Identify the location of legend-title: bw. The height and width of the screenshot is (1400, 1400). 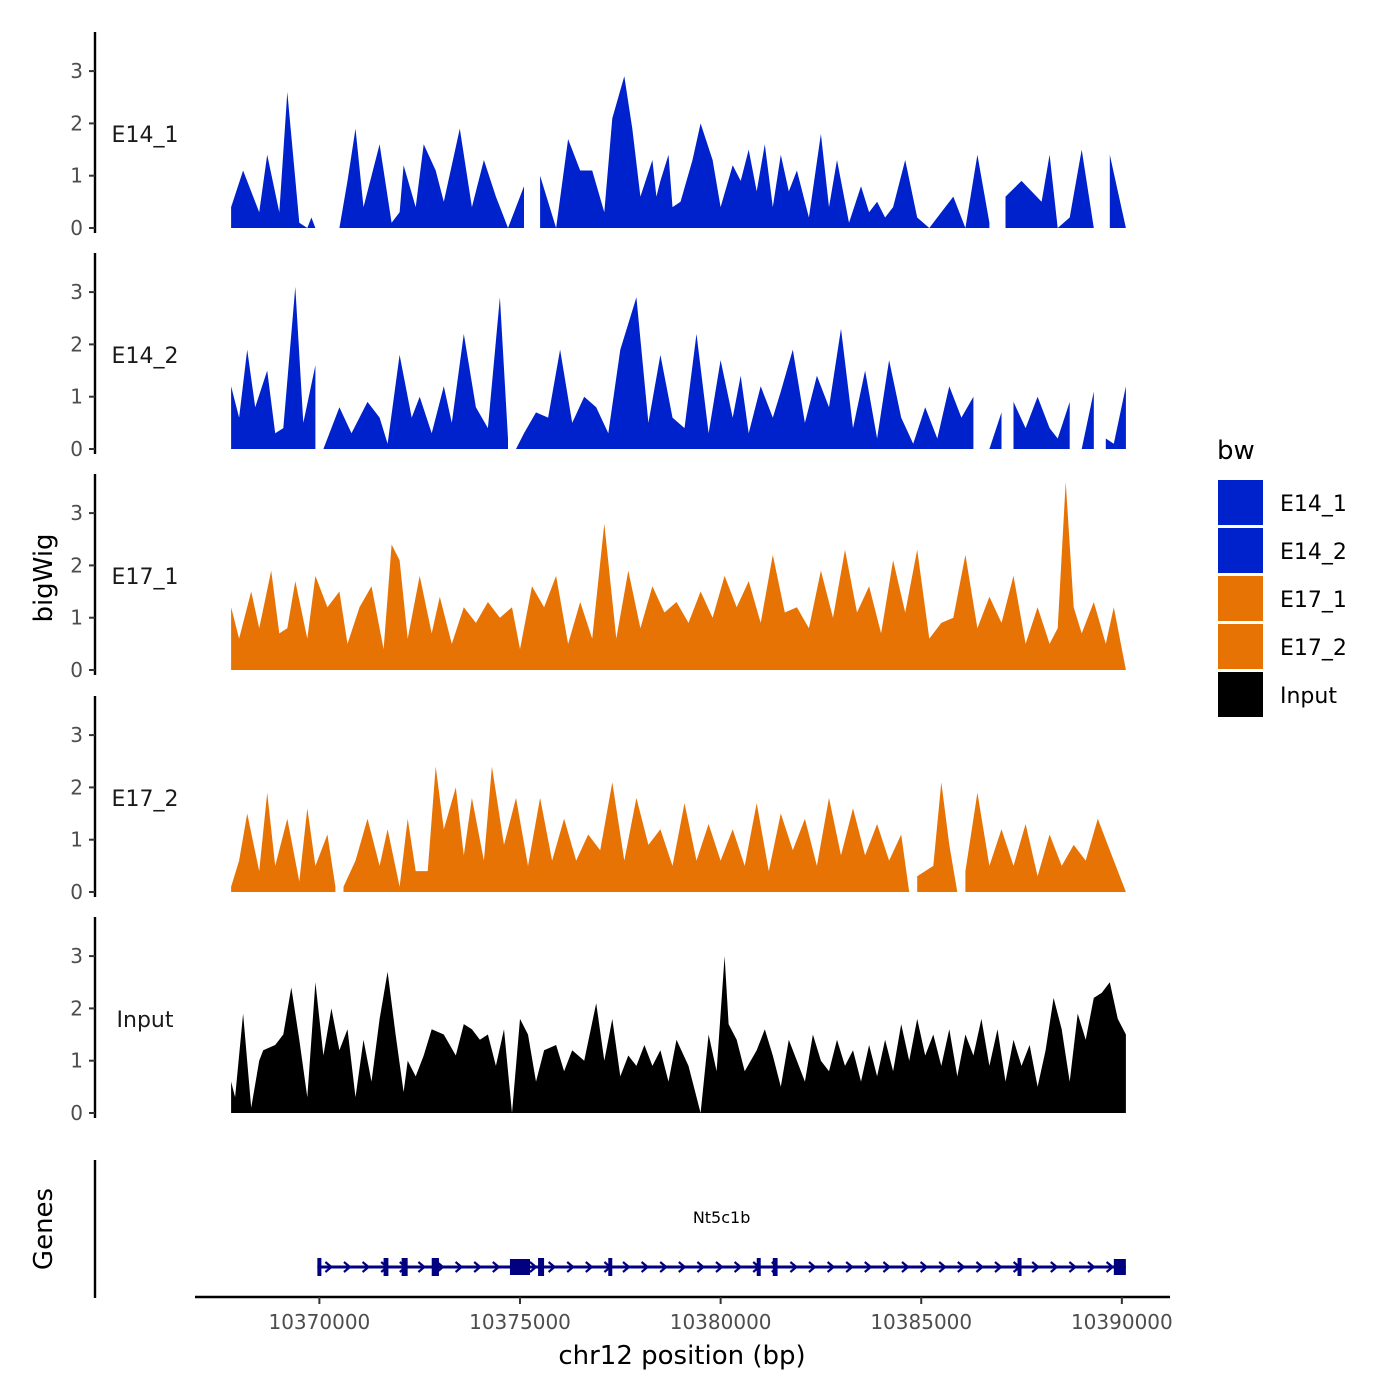
(1236, 451).